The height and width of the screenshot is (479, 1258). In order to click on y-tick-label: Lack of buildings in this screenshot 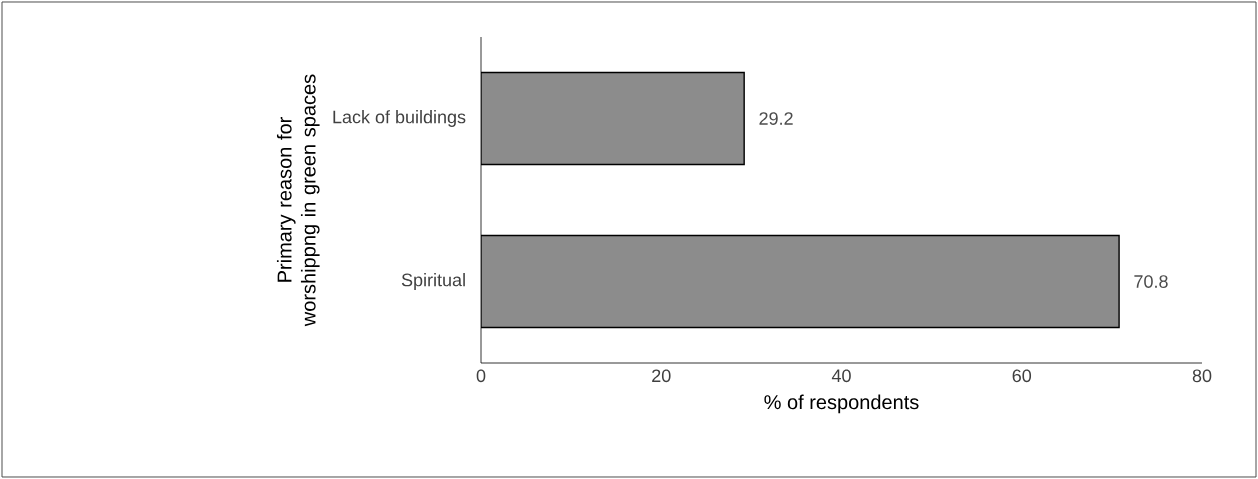, I will do `click(399, 118)`.